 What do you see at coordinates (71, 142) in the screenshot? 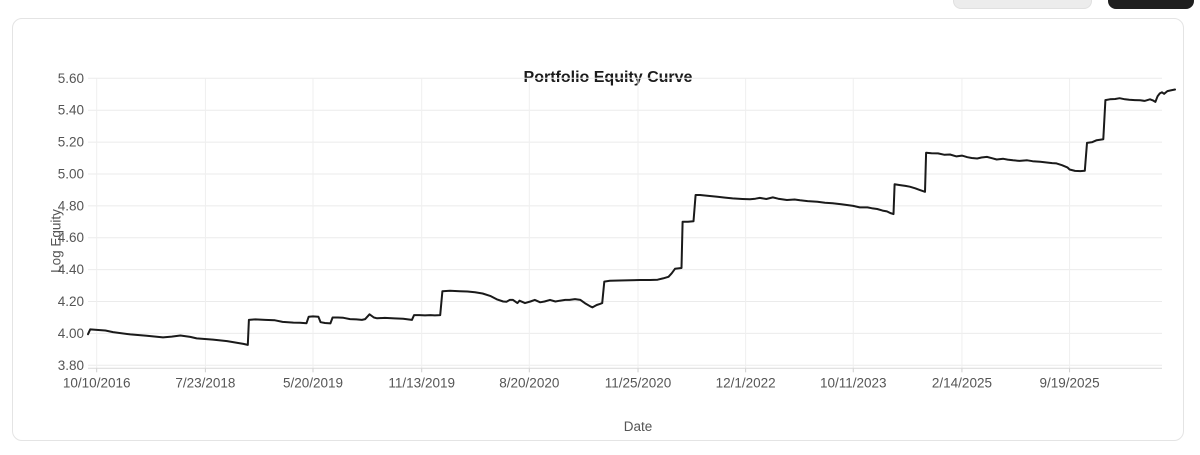
I see `svg-text: 5.20` at bounding box center [71, 142].